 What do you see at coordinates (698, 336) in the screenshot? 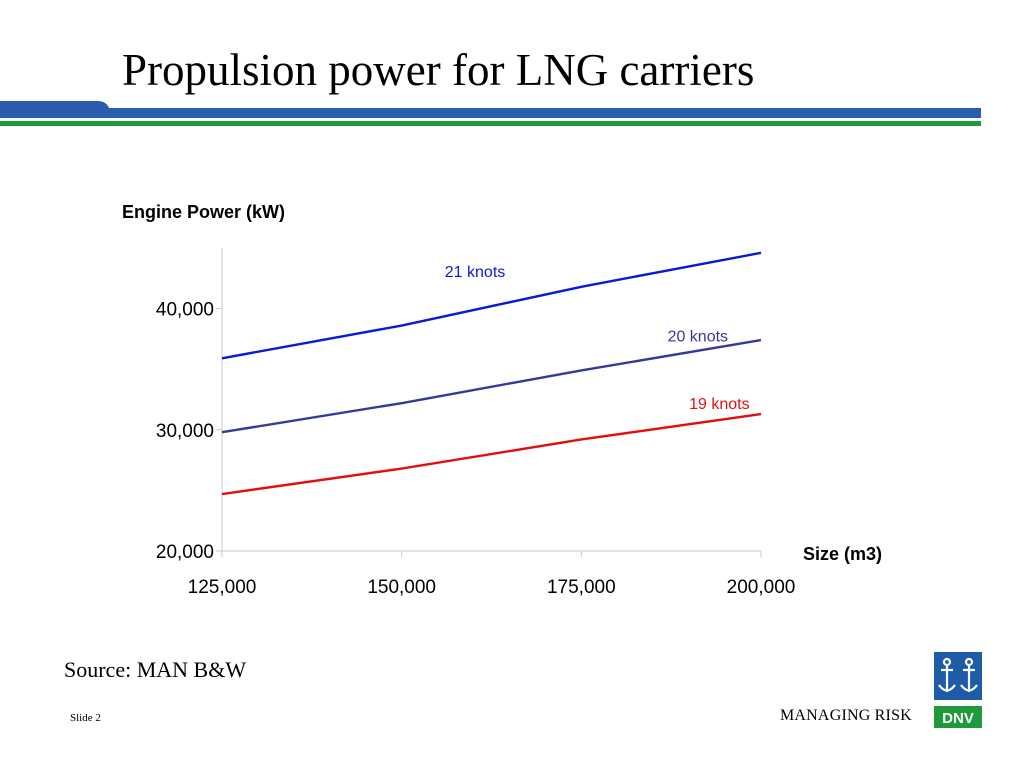
I see `series-label-2: 20 knots` at bounding box center [698, 336].